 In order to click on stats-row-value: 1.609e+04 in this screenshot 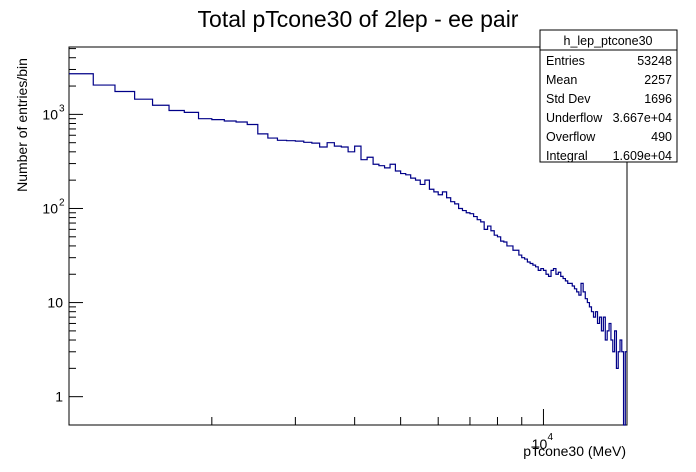, I will do `click(642, 156)`.